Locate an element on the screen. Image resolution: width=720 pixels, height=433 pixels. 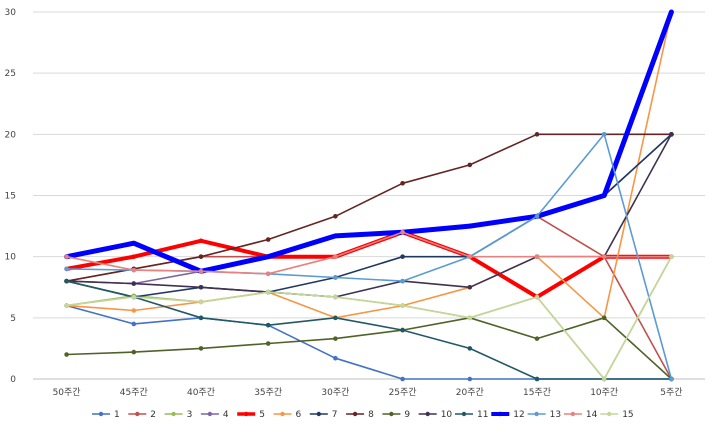
legend-label: 10 is located at coordinates (447, 415).